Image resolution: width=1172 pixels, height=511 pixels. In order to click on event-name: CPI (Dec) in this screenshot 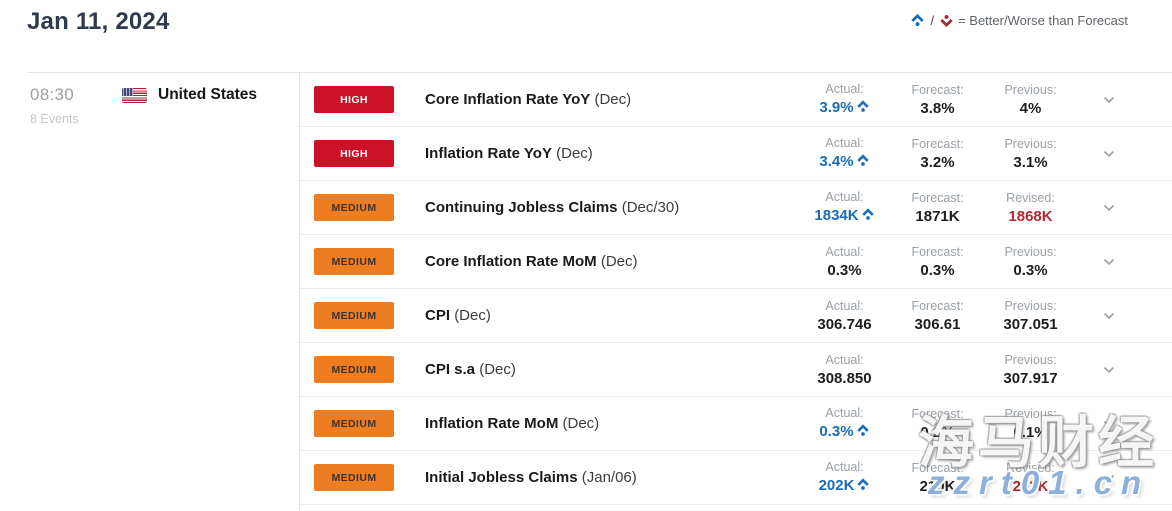, I will do `click(611, 315)`.